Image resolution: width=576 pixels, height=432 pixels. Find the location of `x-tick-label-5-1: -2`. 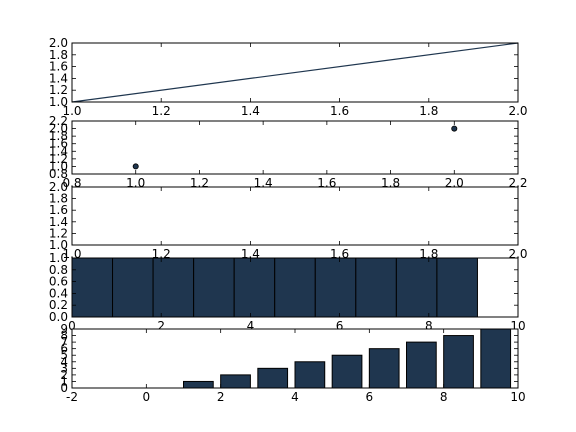

x-tick-label-5-1: -2 is located at coordinates (72, 397).